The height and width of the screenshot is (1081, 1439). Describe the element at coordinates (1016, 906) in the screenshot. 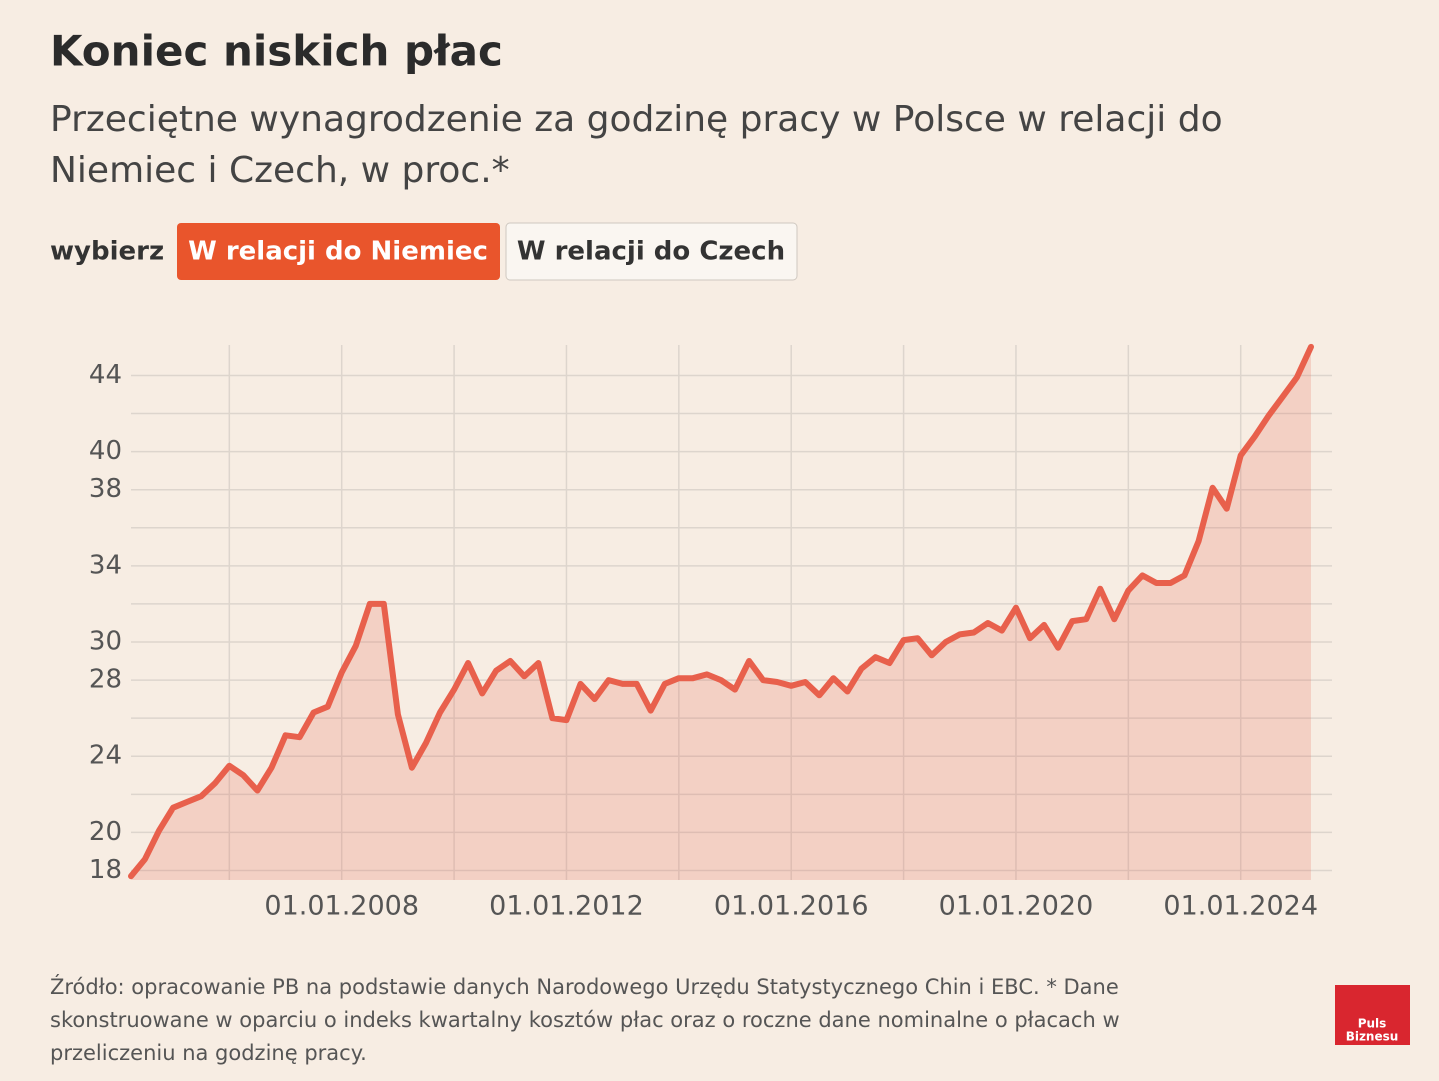

I see `x-tick-label: 01.01.2020` at that location.